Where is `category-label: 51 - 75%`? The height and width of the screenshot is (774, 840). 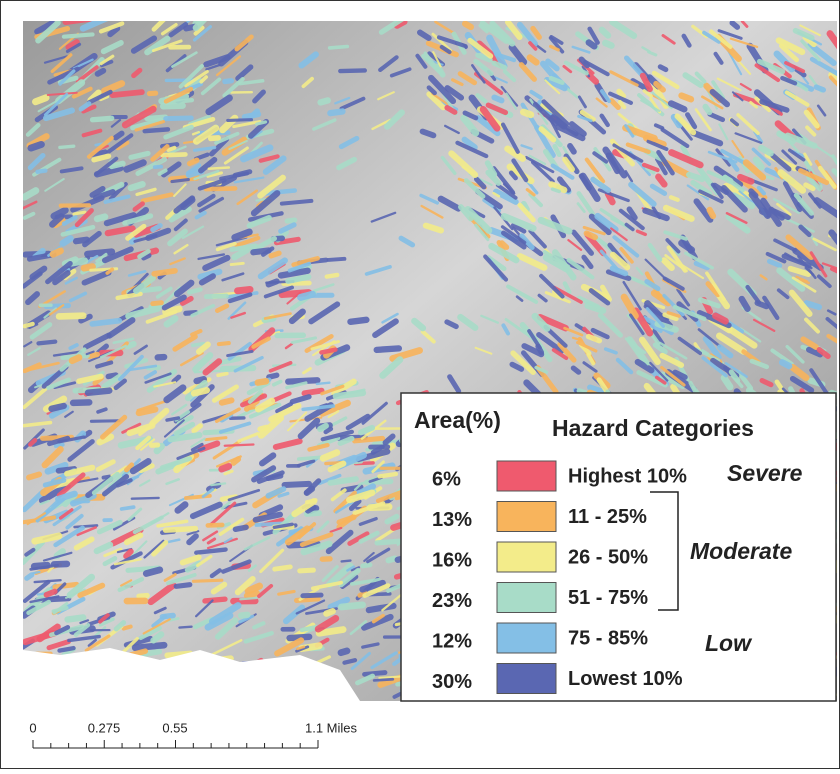
category-label: 51 - 75% is located at coordinates (608, 598).